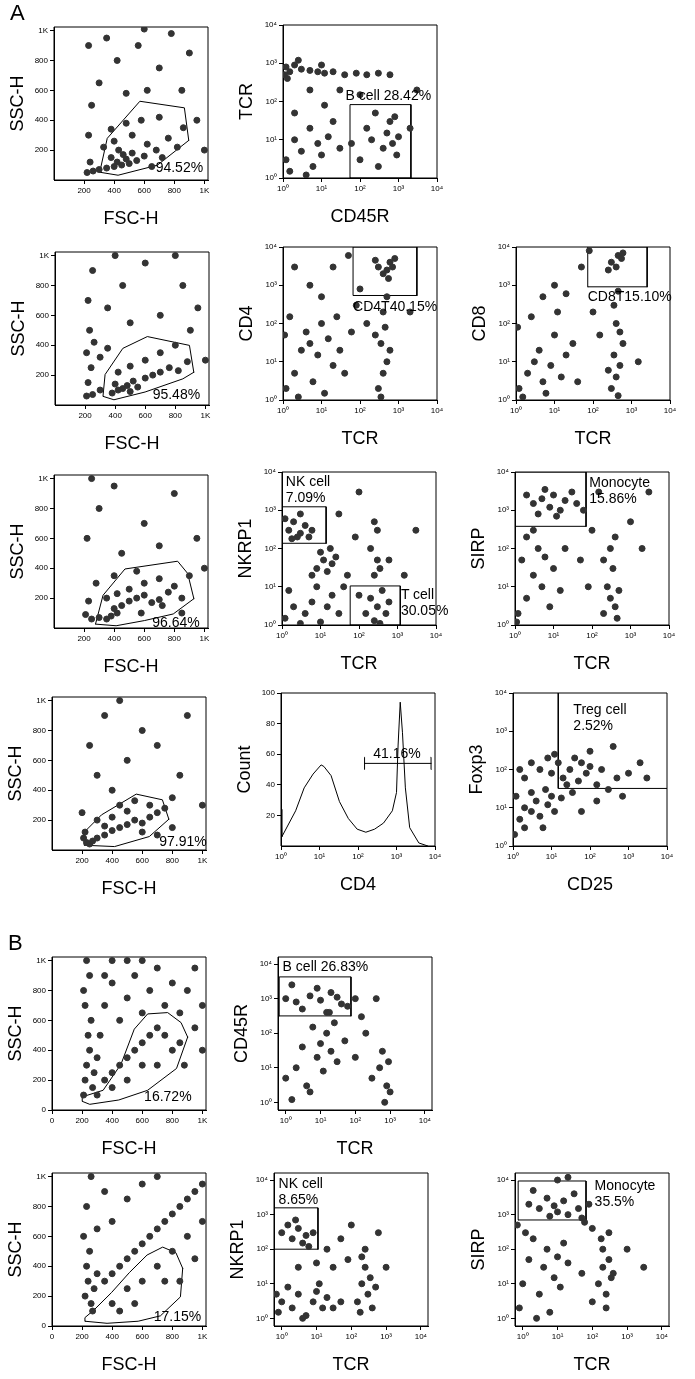 Image resolution: width=695 pixels, height=1379 pixels. I want to click on annotation: 95.48%, so click(176, 393).